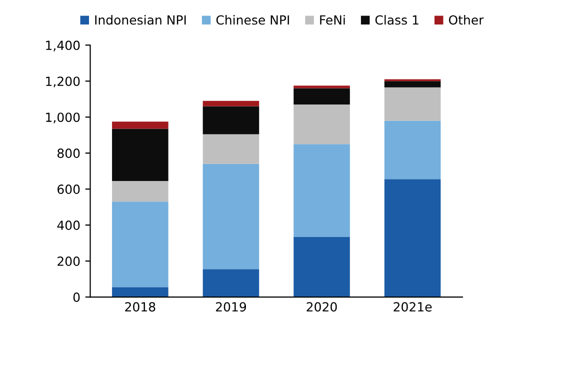 Image resolution: width=564 pixels, height=376 pixels. What do you see at coordinates (140, 307) in the screenshot?
I see `x-tick-label: 2018` at bounding box center [140, 307].